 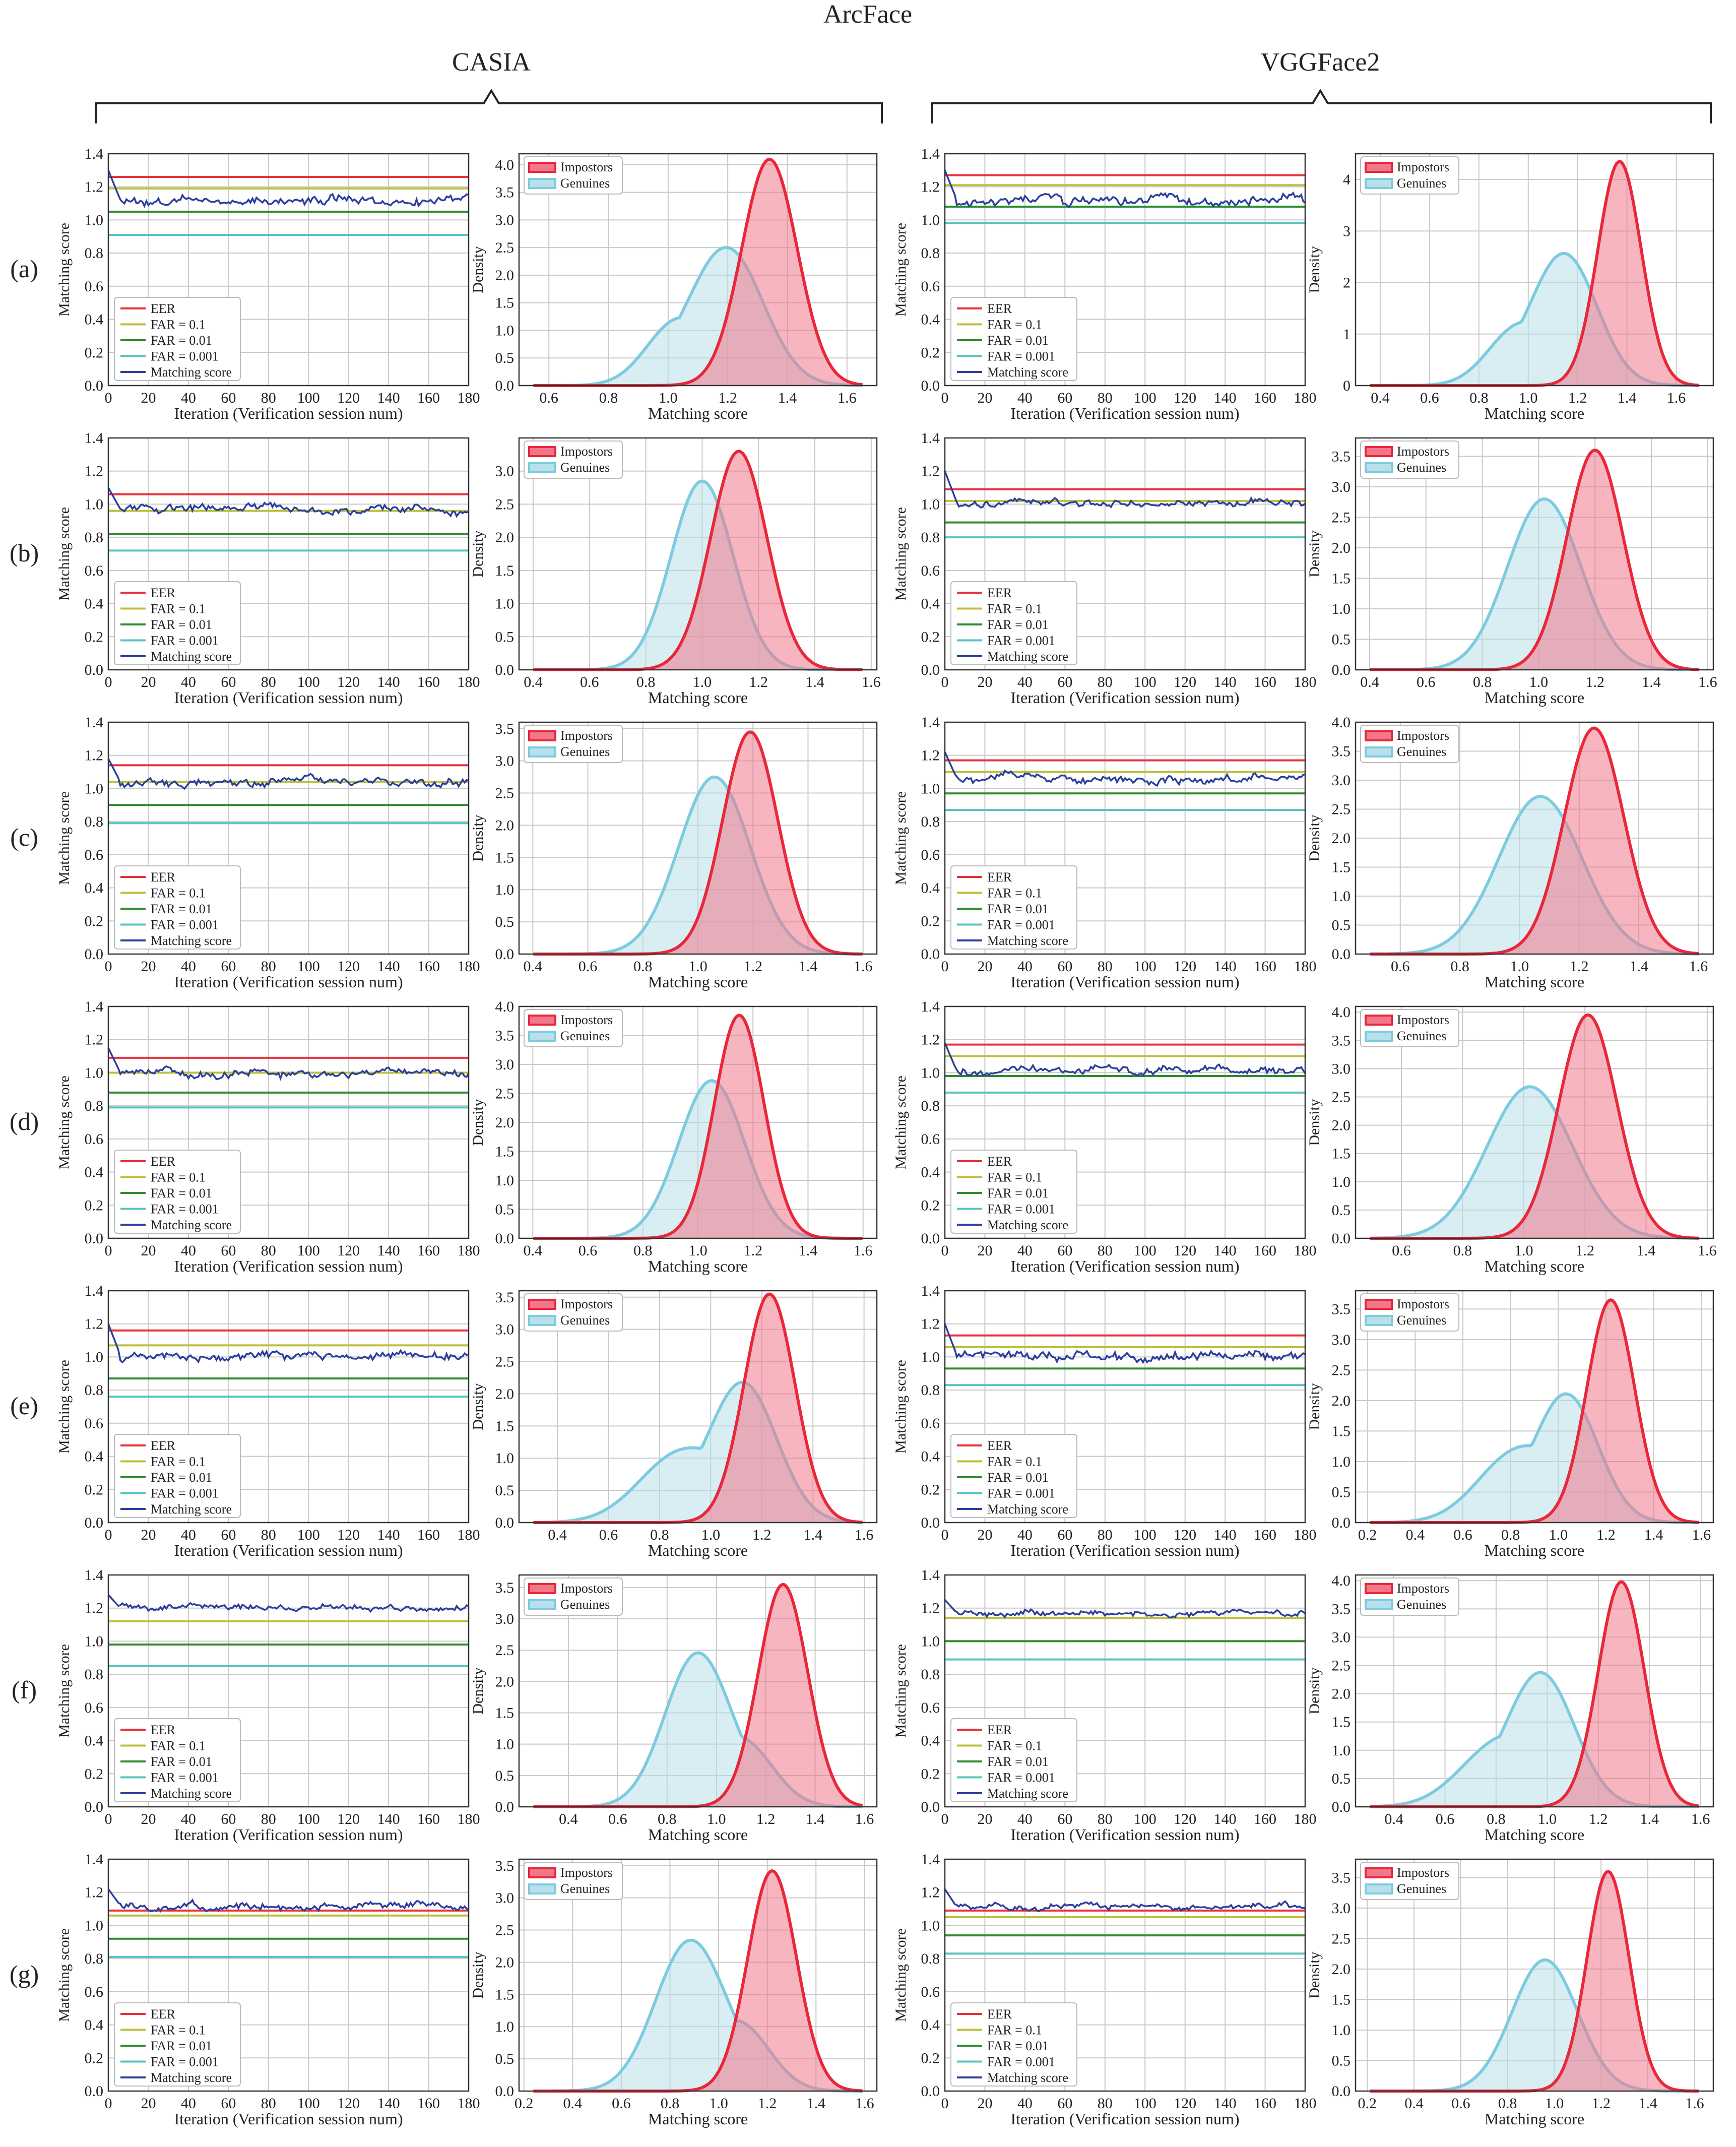 What do you see at coordinates (930, 1006) in the screenshot?
I see `y-tick-label: 1.4` at bounding box center [930, 1006].